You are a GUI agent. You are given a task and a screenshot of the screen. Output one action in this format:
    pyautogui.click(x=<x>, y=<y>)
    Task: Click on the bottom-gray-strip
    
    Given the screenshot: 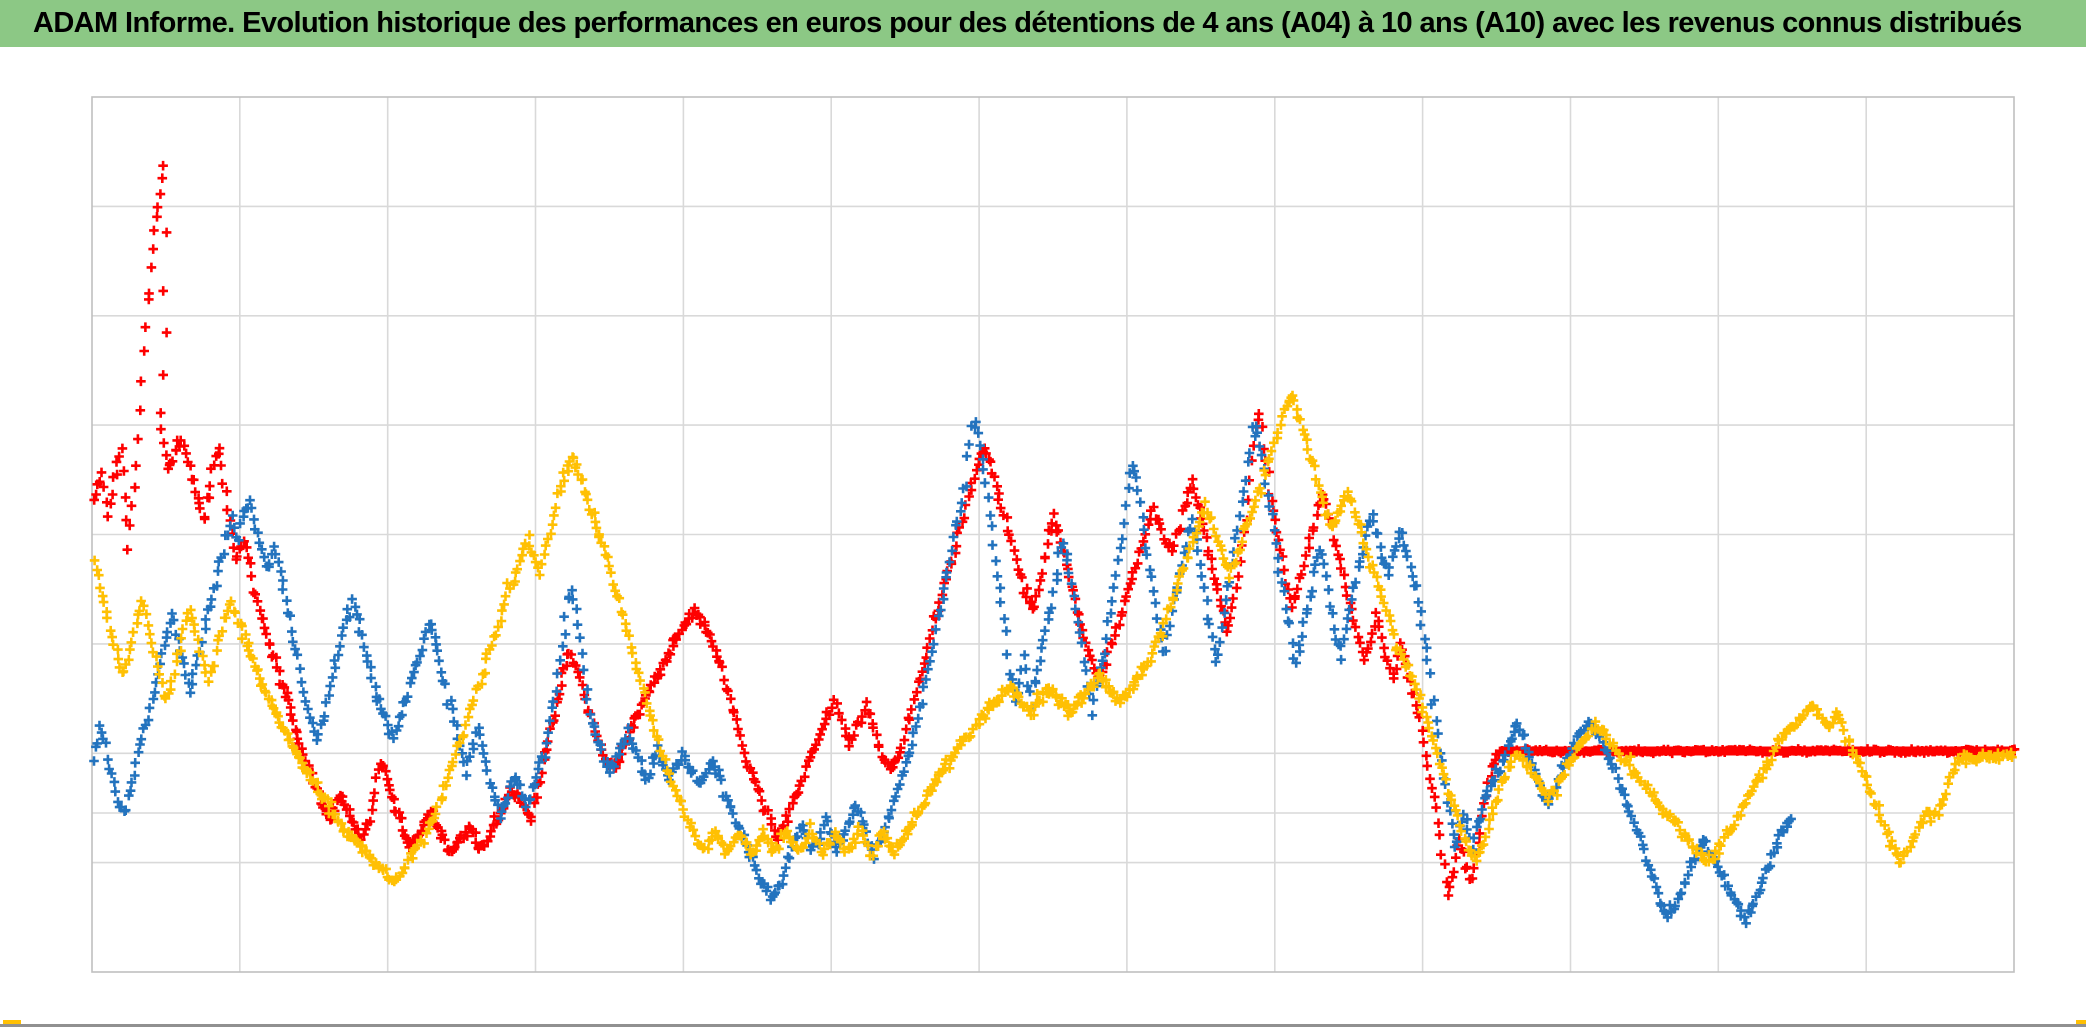 What is the action you would take?
    pyautogui.click(x=1043, y=1025)
    